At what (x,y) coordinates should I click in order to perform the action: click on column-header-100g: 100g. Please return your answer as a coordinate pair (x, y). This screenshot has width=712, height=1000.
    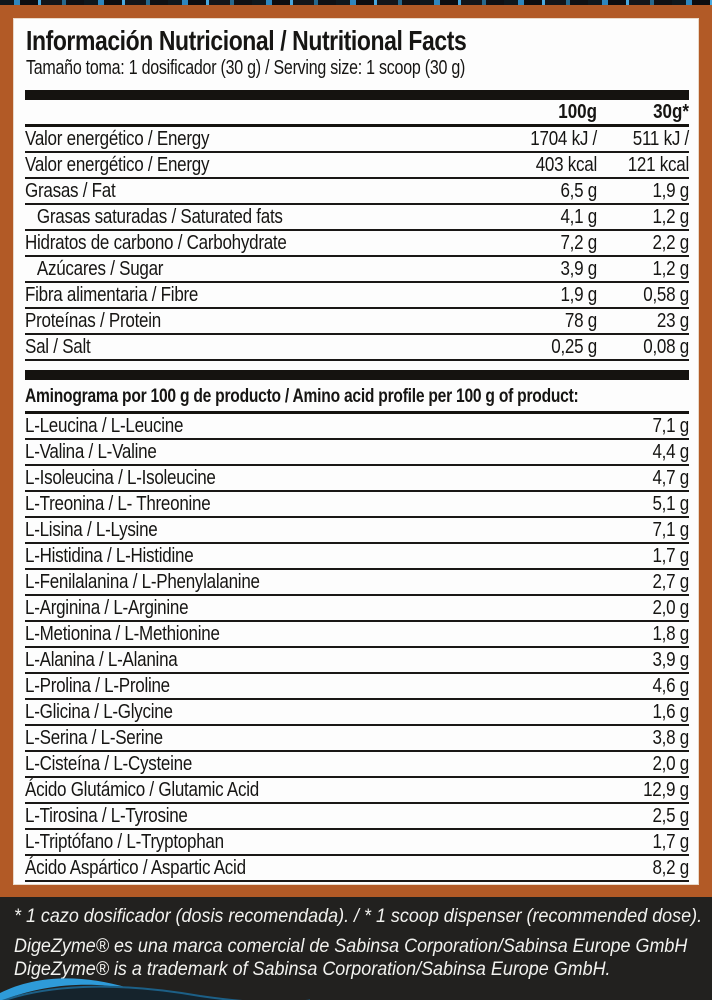
    Looking at the image, I should click on (577, 112).